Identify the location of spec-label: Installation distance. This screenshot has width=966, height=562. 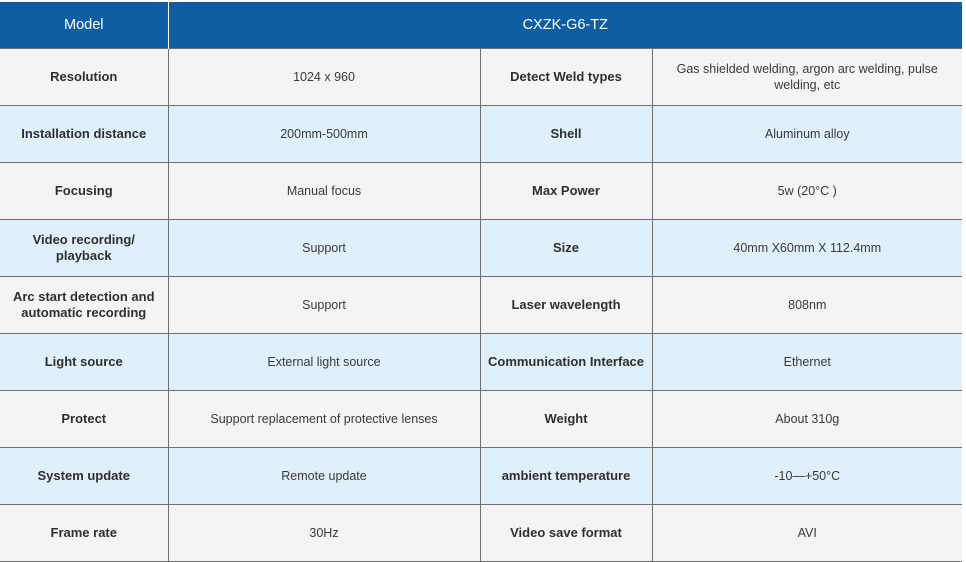
(84, 134).